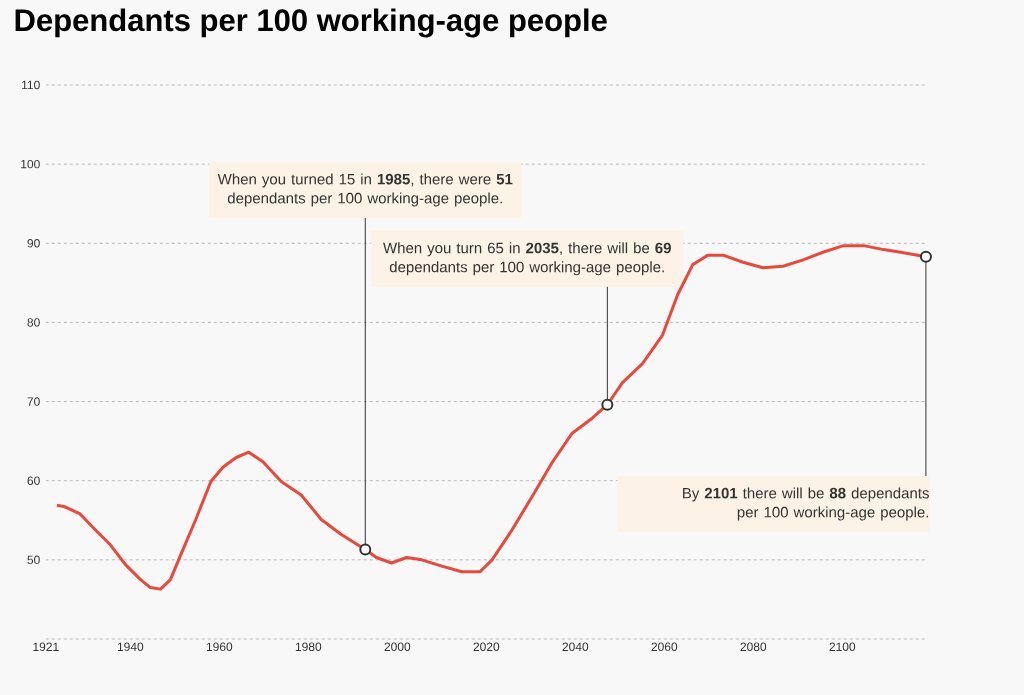 The height and width of the screenshot is (695, 1024). I want to click on y-tick-label: 90, so click(33, 243).